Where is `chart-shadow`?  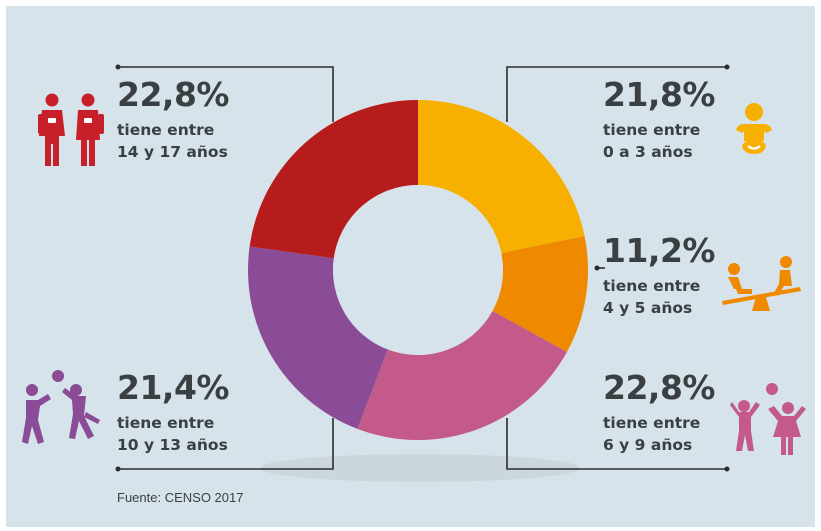
chart-shadow is located at coordinates (420, 468).